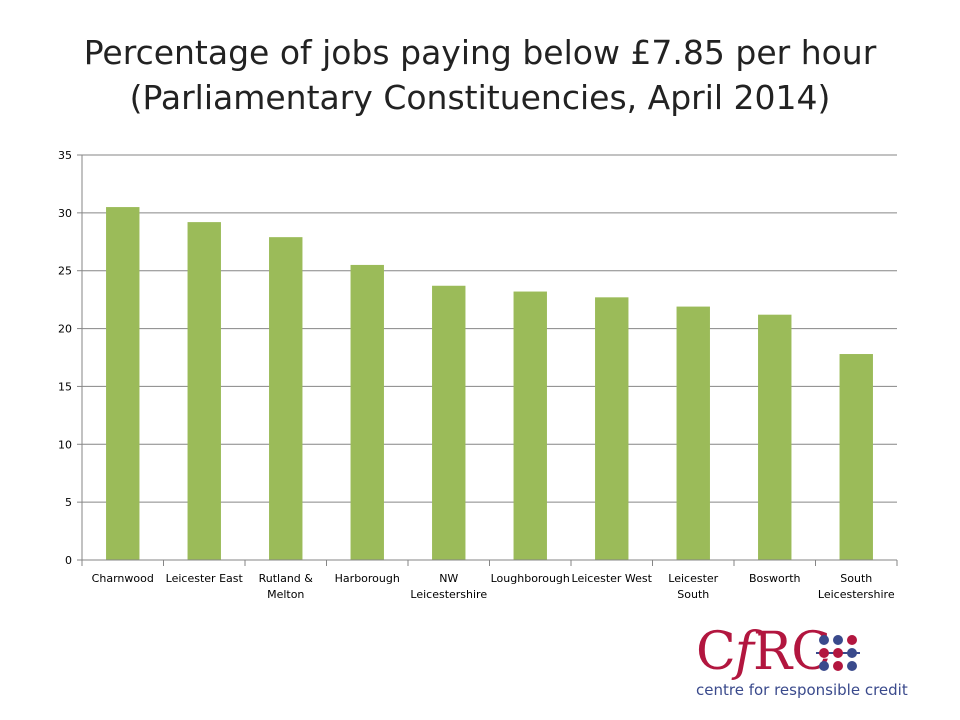  What do you see at coordinates (65, 329) in the screenshot?
I see `y-tick-label: 20` at bounding box center [65, 329].